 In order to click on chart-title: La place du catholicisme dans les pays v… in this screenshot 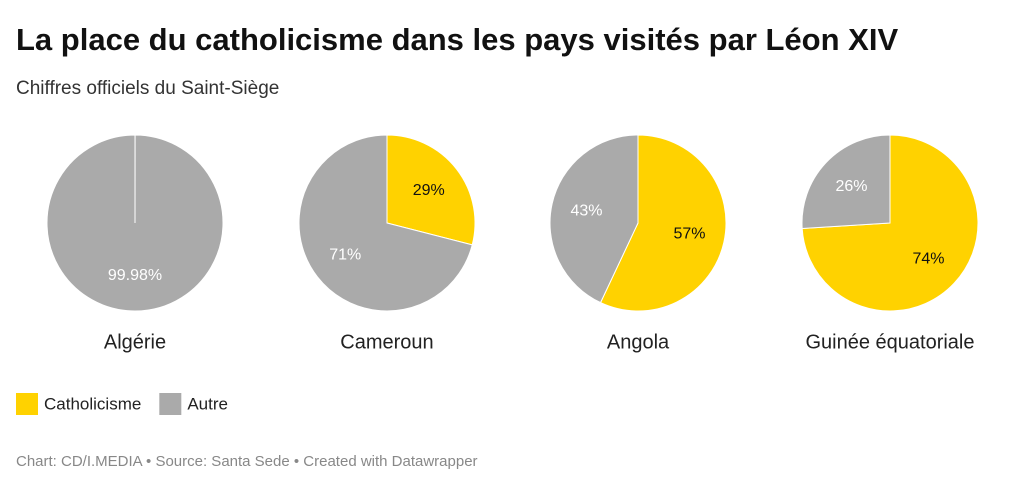, I will do `click(457, 39)`.